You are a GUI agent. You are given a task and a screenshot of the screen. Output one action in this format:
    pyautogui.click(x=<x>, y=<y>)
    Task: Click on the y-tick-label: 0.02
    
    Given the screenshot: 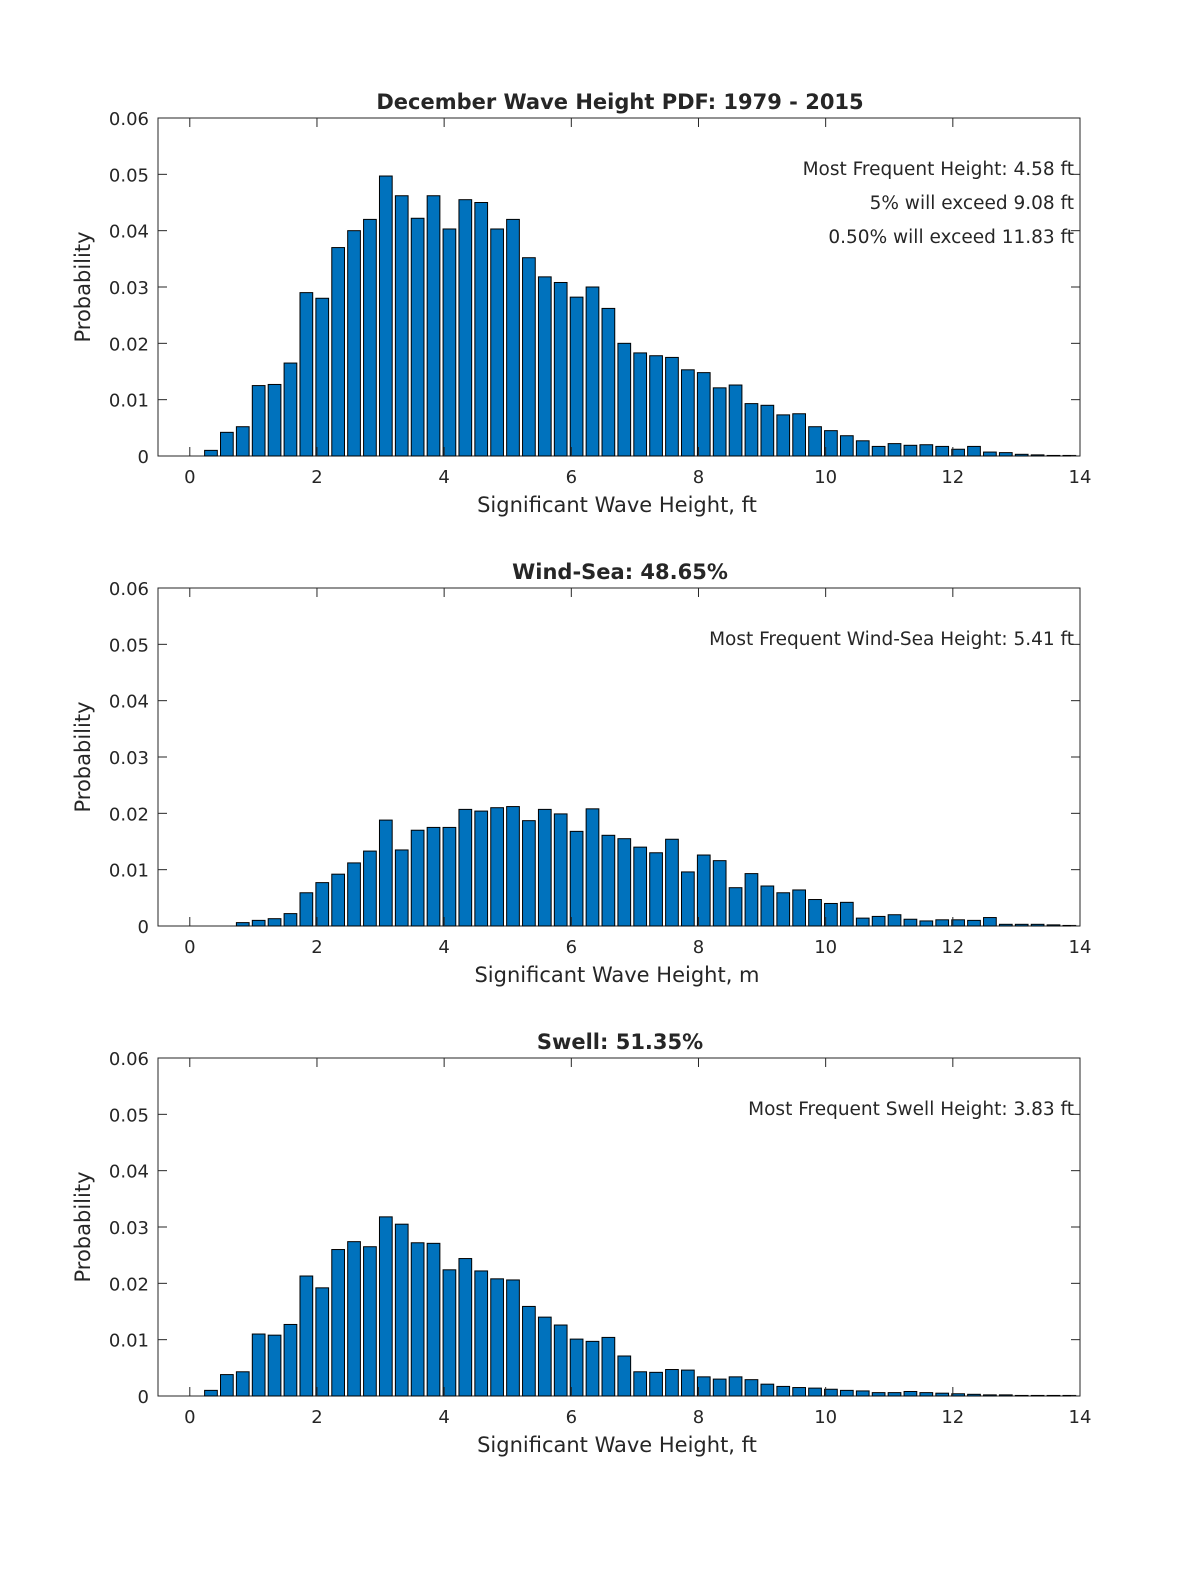 What is the action you would take?
    pyautogui.click(x=129, y=344)
    